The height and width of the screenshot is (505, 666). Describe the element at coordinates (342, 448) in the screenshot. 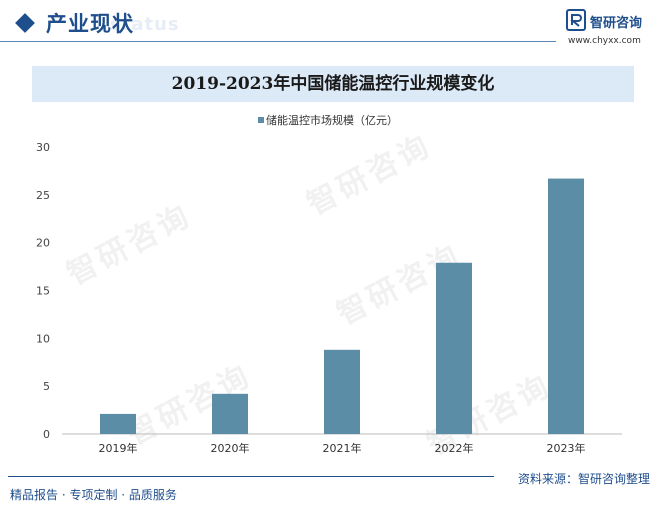

I see `x-tick-label: 2021年` at that location.